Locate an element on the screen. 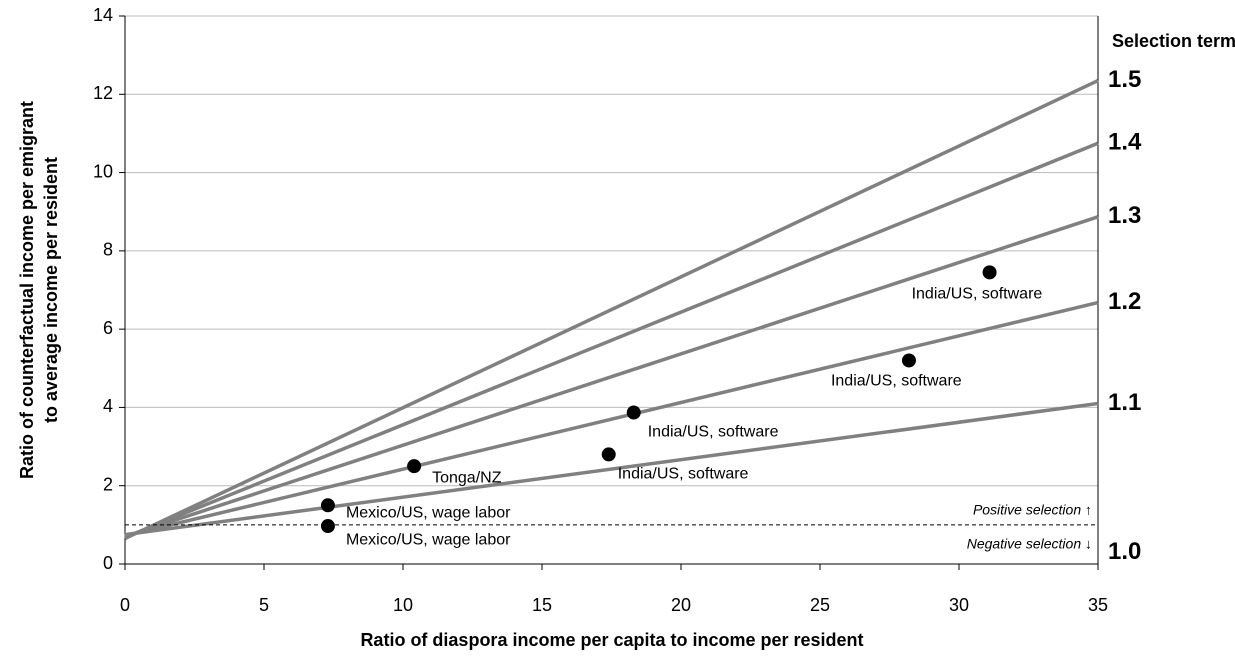 This screenshot has width=1235, height=666. x-tick-label: 35 is located at coordinates (1098, 605).